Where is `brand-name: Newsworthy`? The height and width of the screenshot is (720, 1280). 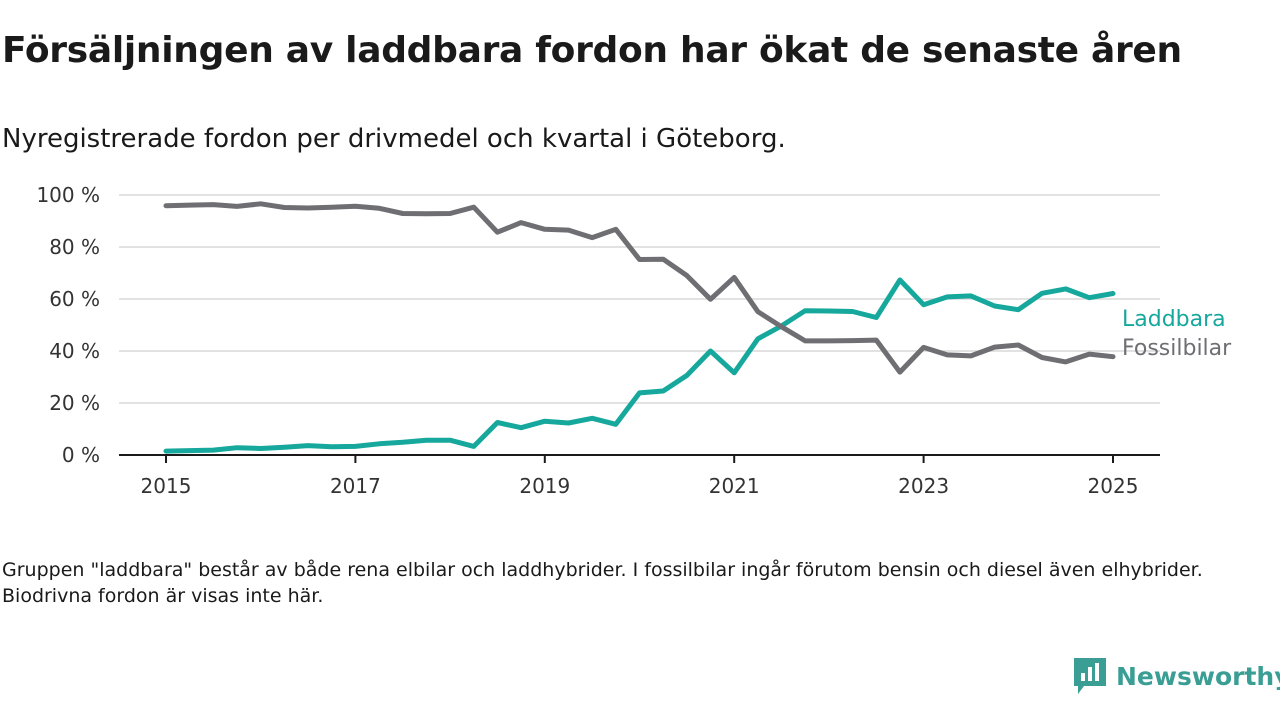
brand-name: Newsworthy is located at coordinates (1198, 676).